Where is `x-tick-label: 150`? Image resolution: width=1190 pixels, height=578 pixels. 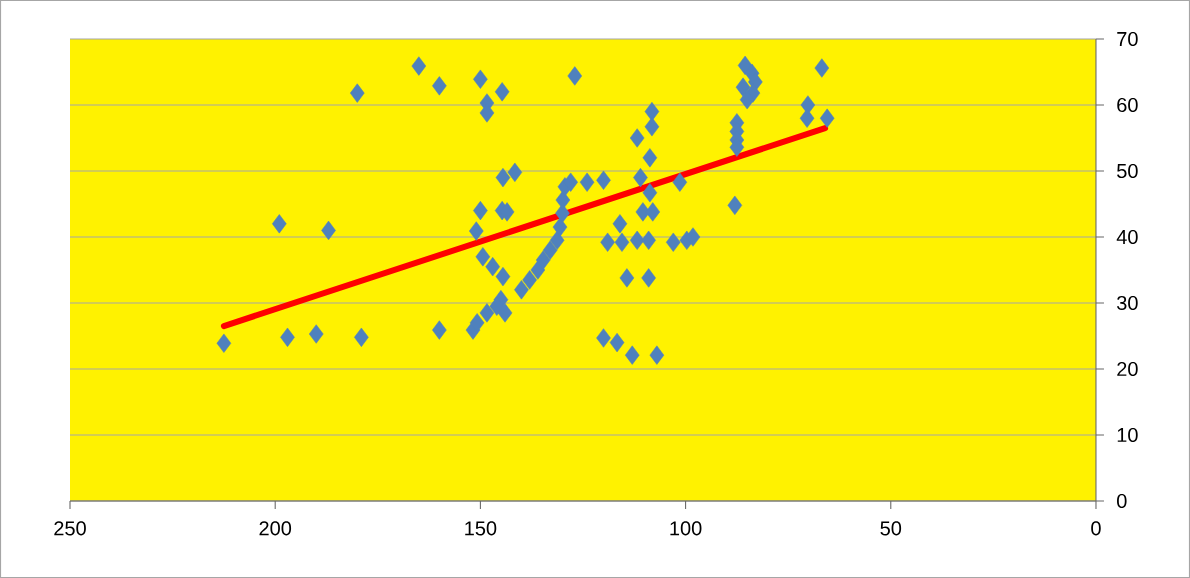
x-tick-label: 150 is located at coordinates (481, 528).